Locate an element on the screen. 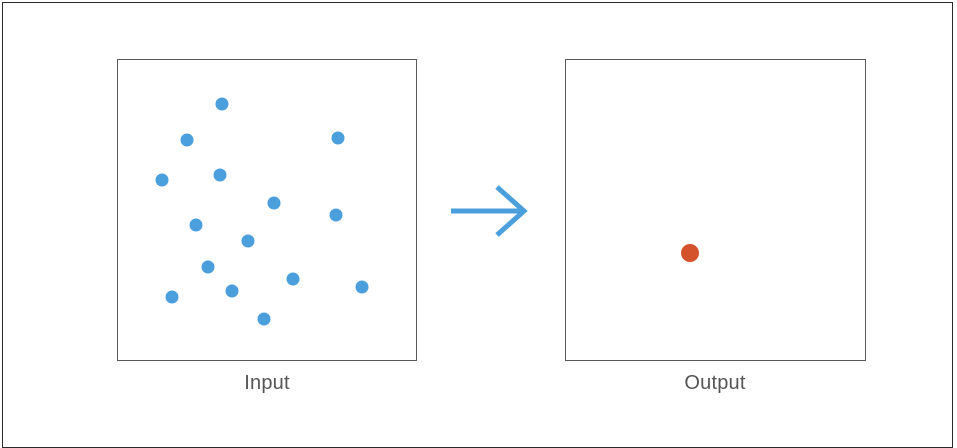 The image size is (957, 448). output-point is located at coordinates (690, 253).